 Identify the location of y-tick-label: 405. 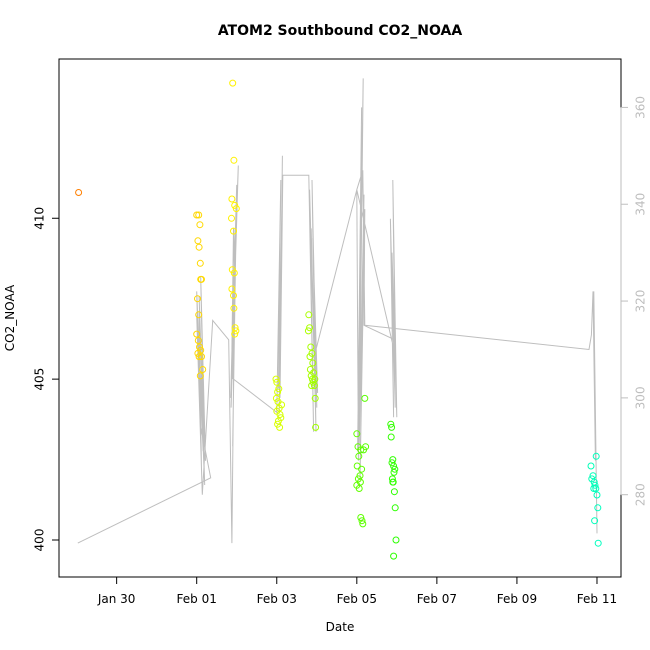
(40, 379).